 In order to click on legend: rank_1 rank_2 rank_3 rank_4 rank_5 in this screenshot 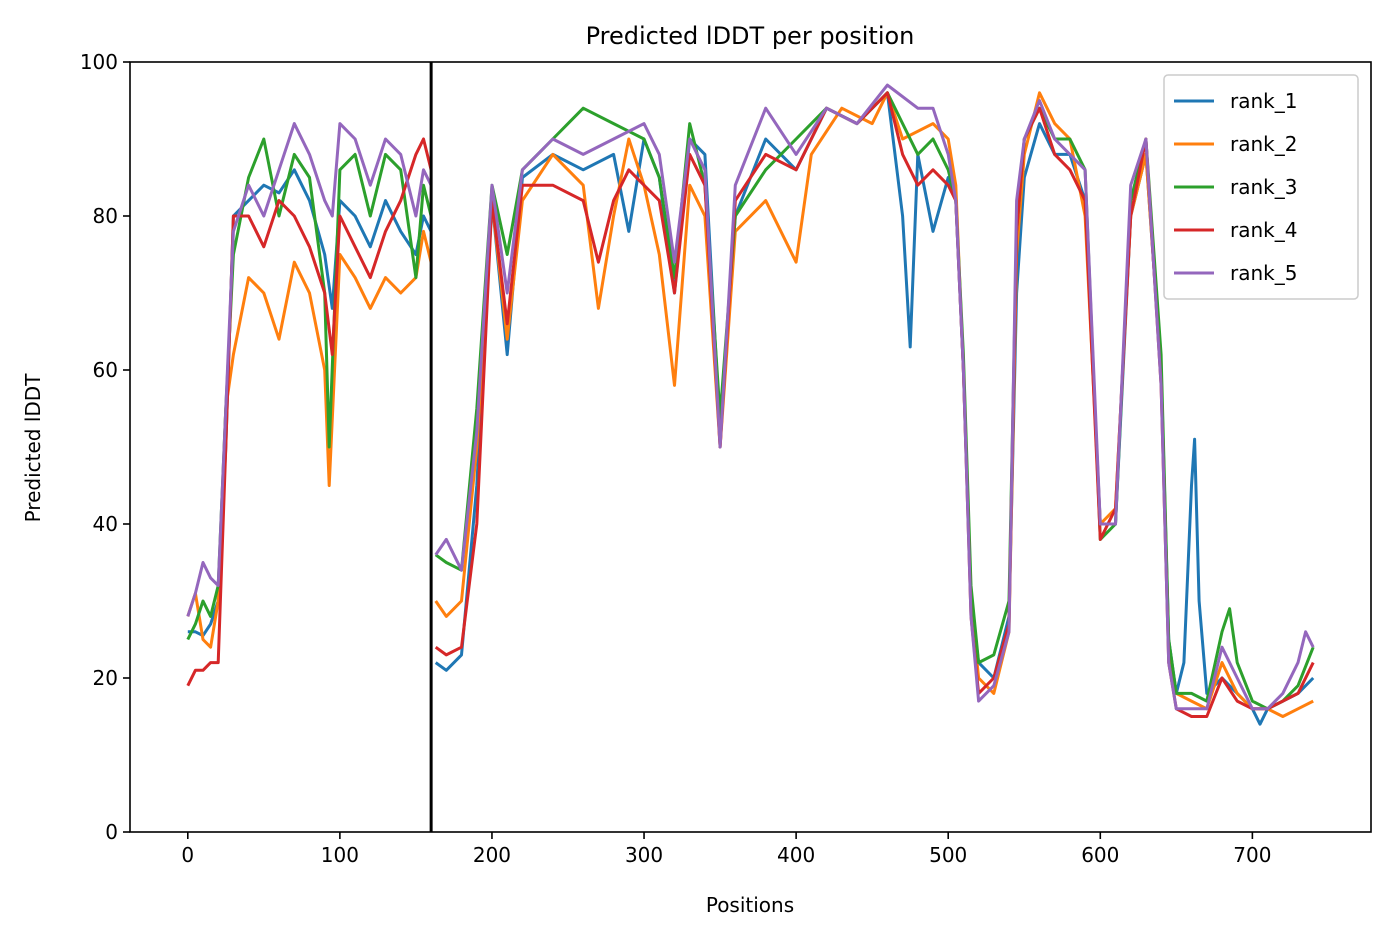, I will do `click(1261, 187)`.